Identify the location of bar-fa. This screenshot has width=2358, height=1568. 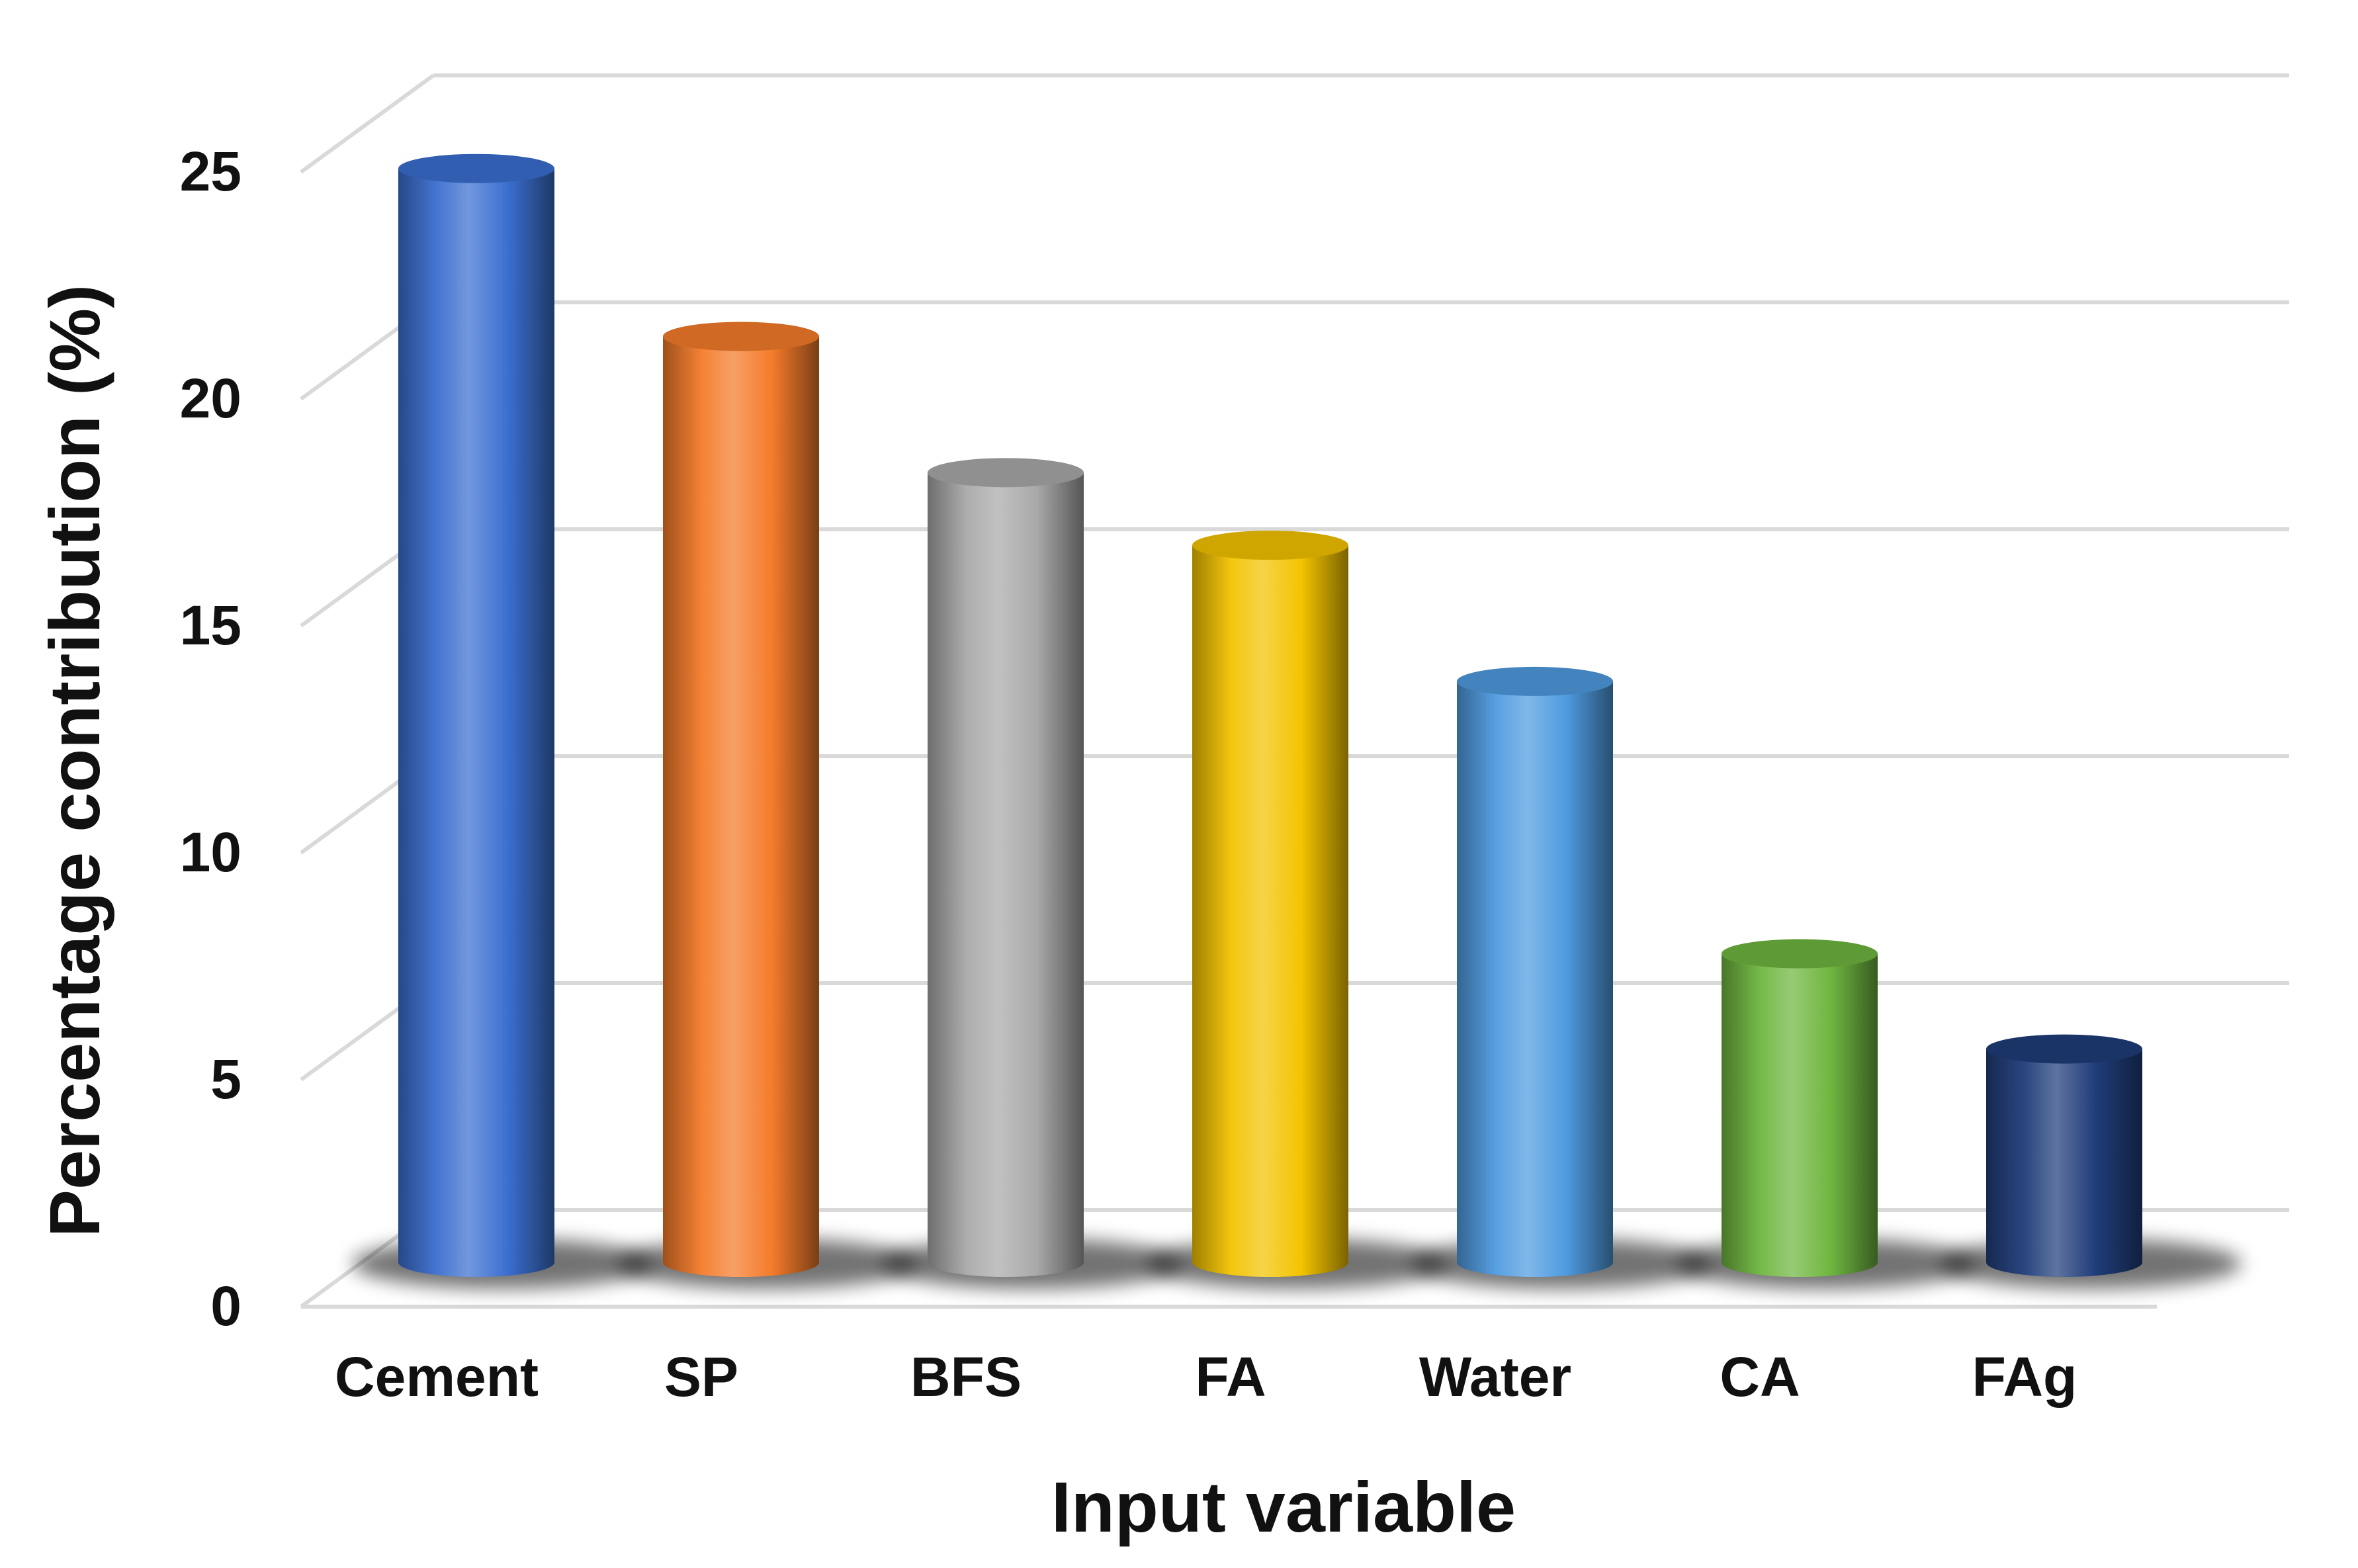
(1270, 911).